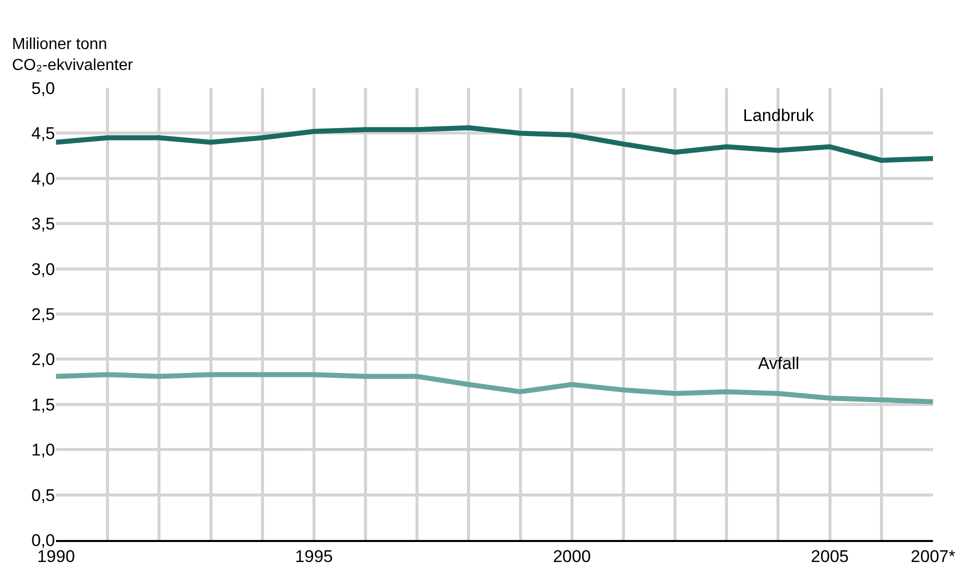 Image resolution: width=968 pixels, height=578 pixels. I want to click on y-tick-label: 5,0, so click(43, 88).